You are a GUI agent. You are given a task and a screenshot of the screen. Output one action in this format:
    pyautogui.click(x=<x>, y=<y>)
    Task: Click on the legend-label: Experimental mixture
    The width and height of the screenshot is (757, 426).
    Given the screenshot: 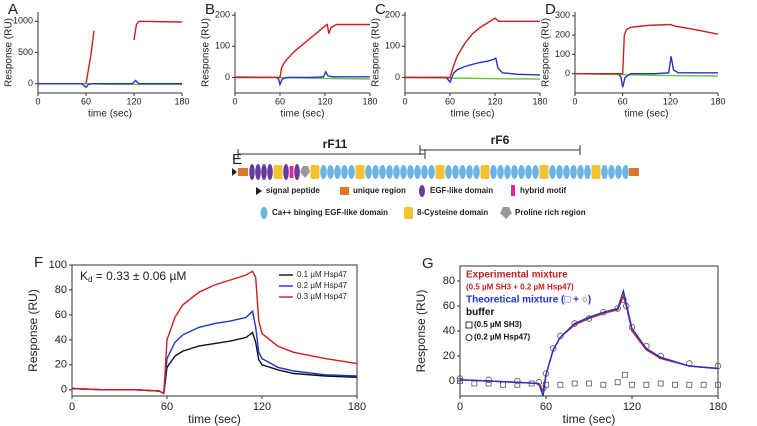 What is the action you would take?
    pyautogui.click(x=517, y=275)
    